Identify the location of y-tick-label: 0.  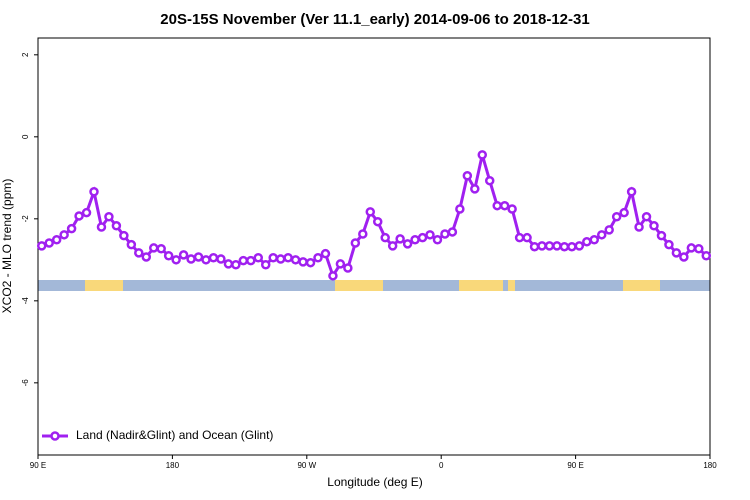
(25, 136).